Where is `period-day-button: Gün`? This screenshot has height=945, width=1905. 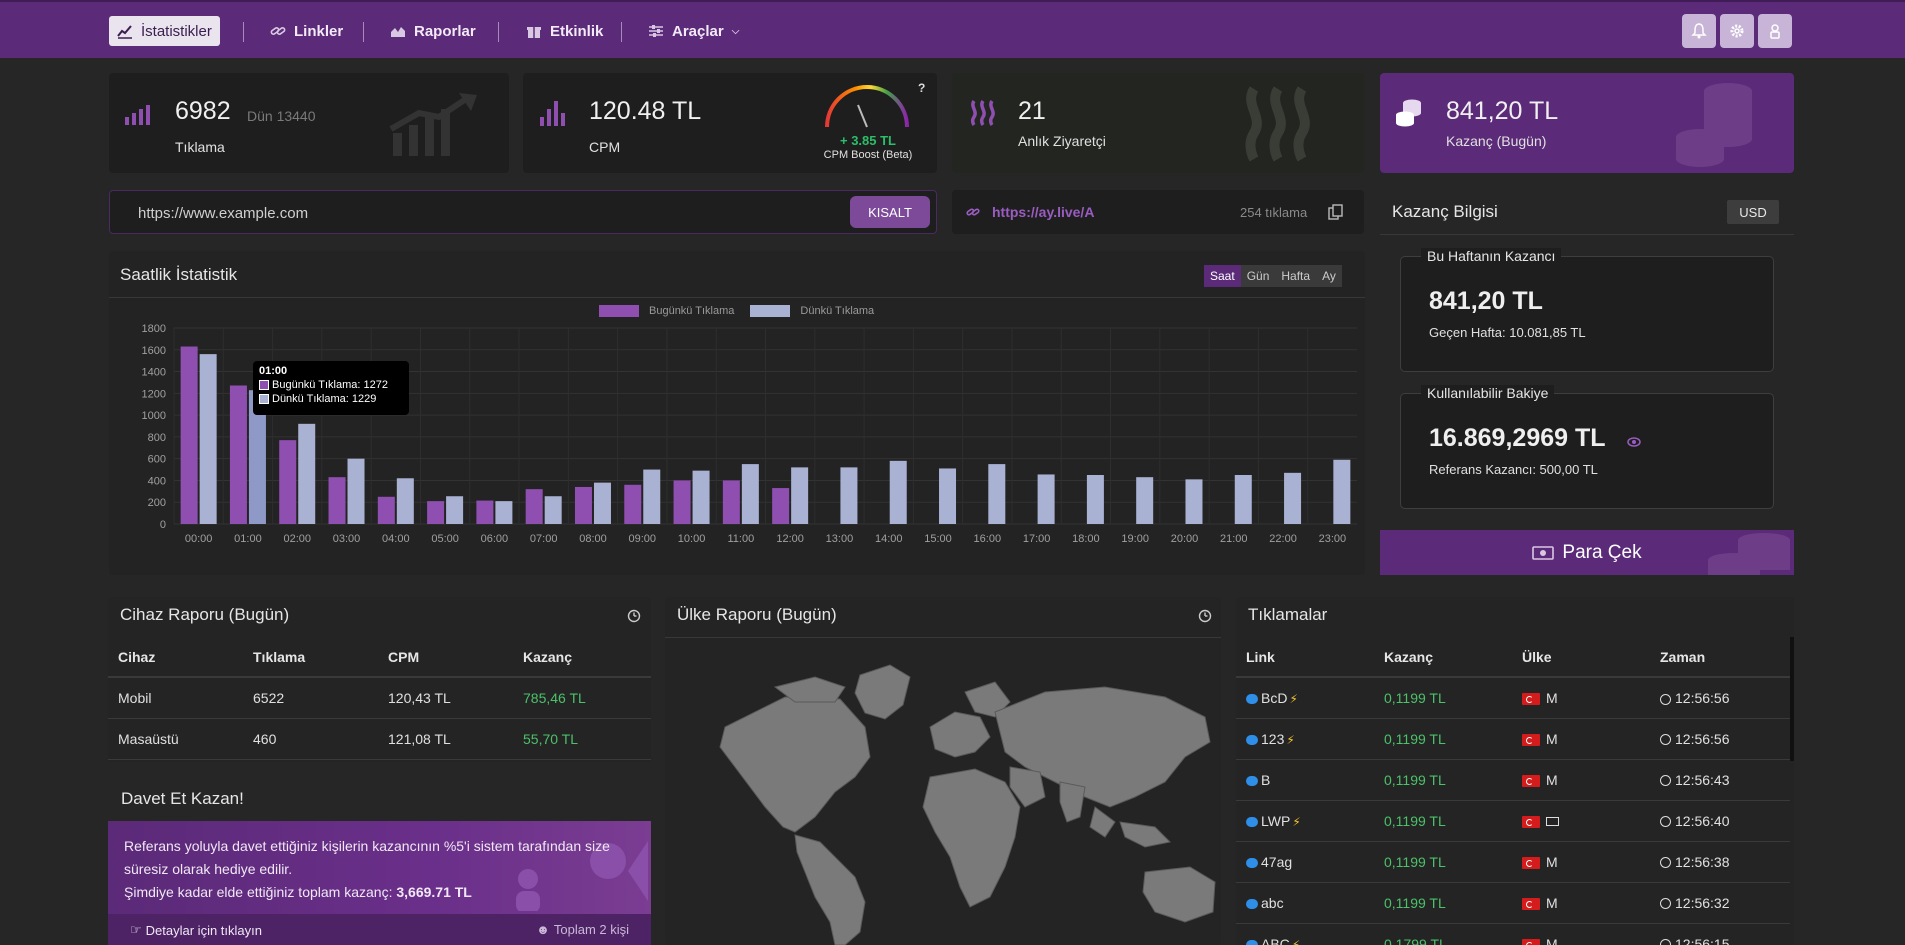
period-day-button: Gün is located at coordinates (1258, 276).